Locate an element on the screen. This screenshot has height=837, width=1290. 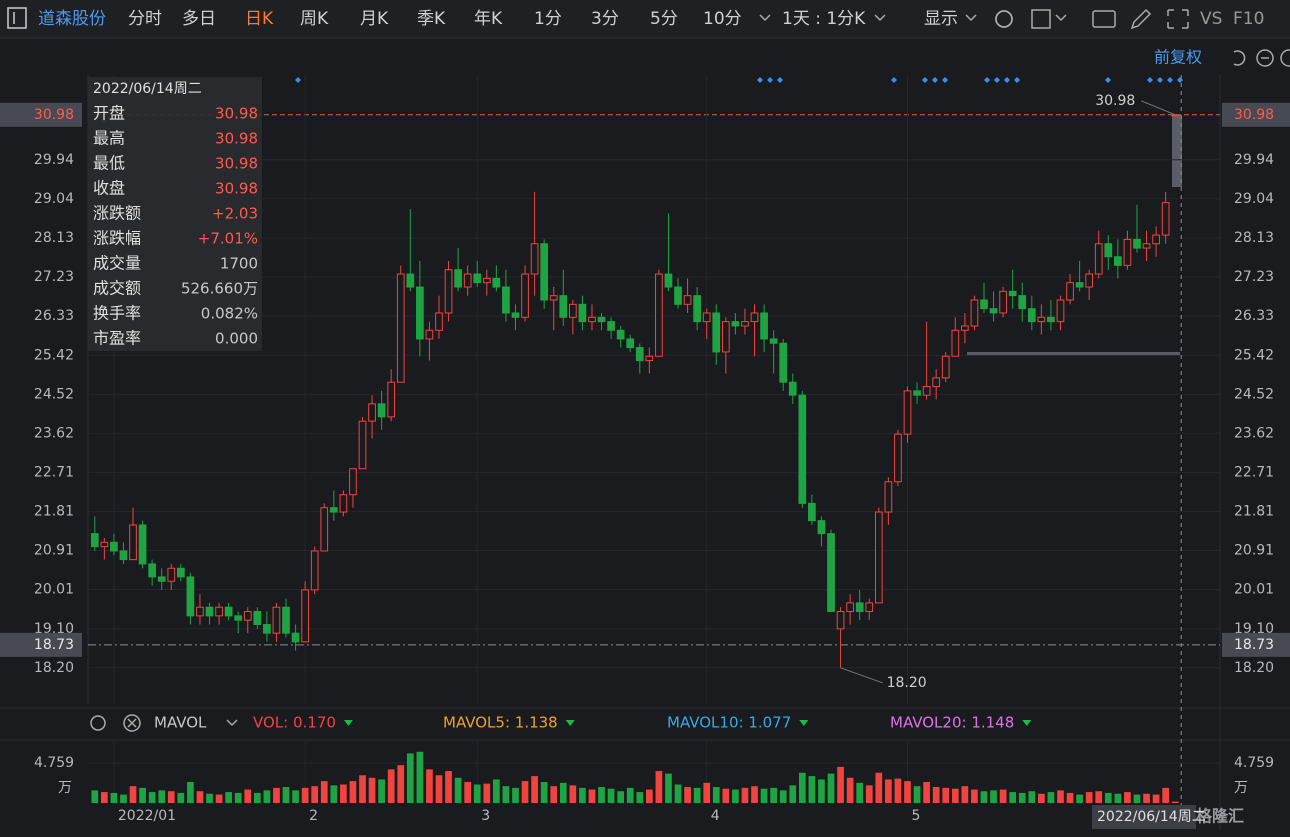
f10-button: F10 is located at coordinates (1248, 19).